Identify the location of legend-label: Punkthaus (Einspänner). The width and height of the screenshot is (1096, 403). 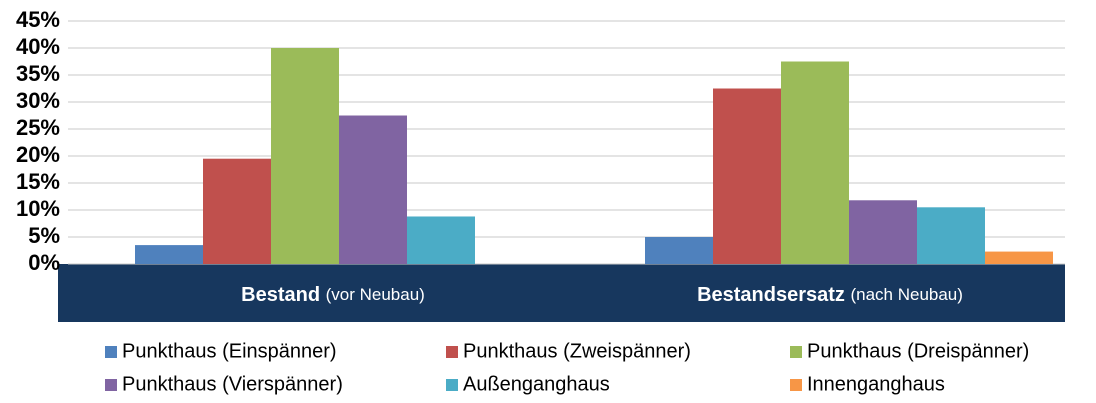
(229, 351).